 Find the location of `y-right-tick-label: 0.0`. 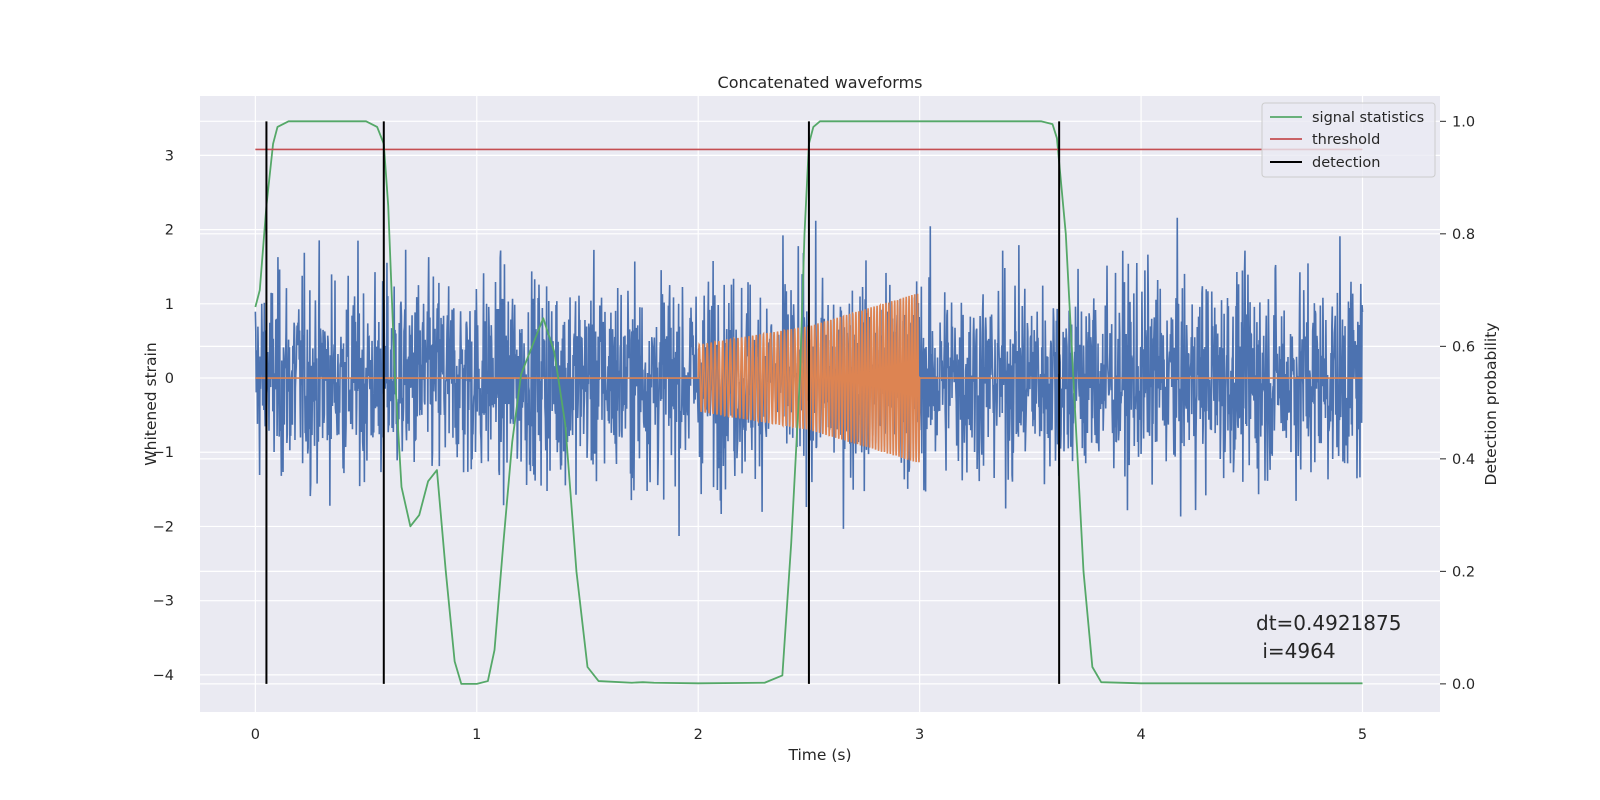

y-right-tick-label: 0.0 is located at coordinates (1463, 685).